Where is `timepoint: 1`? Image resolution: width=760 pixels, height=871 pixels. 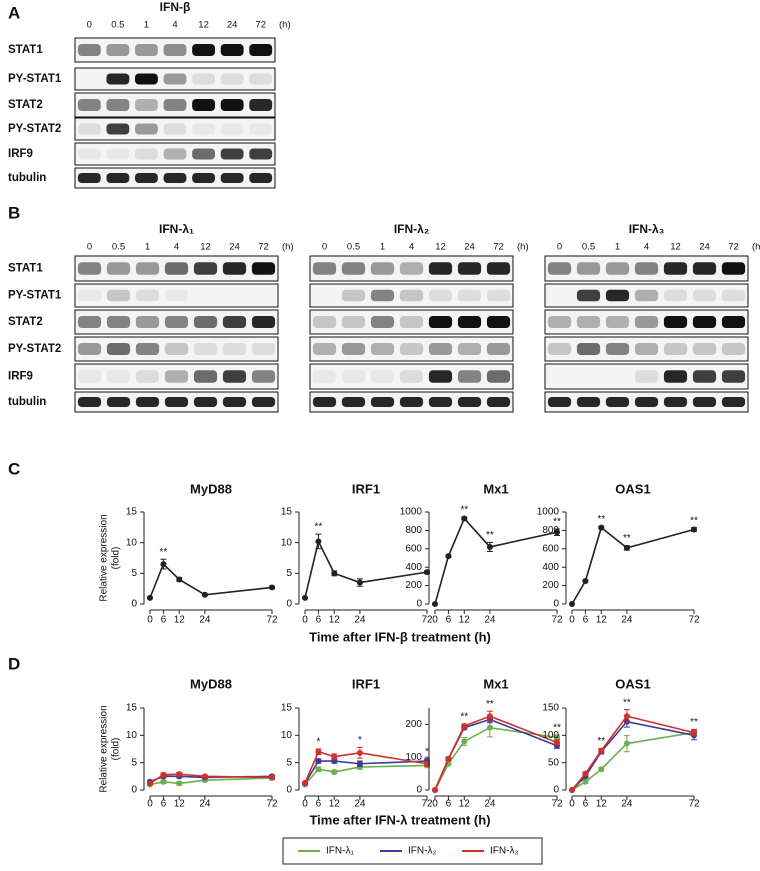
timepoint: 1 is located at coordinates (617, 247).